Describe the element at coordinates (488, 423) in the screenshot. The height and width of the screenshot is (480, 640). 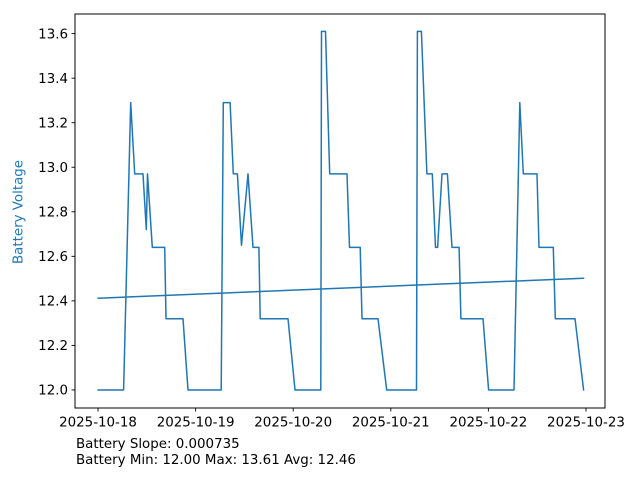
I see `x-tick-label: 2025-10-22` at that location.